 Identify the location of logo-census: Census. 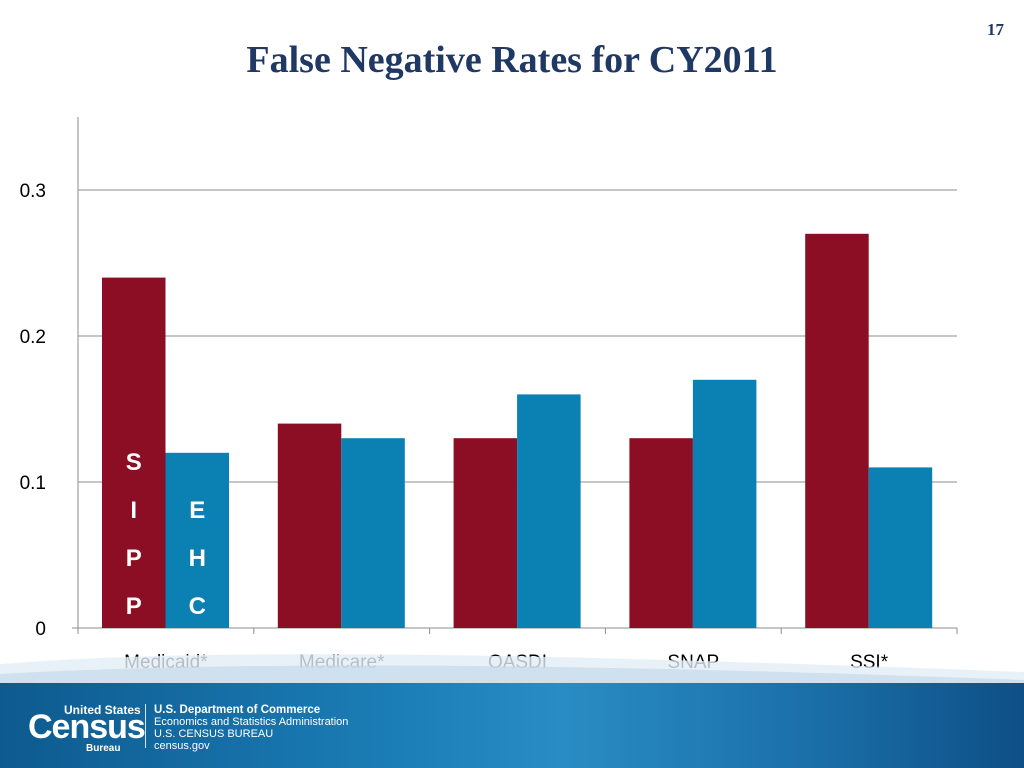
(87, 727).